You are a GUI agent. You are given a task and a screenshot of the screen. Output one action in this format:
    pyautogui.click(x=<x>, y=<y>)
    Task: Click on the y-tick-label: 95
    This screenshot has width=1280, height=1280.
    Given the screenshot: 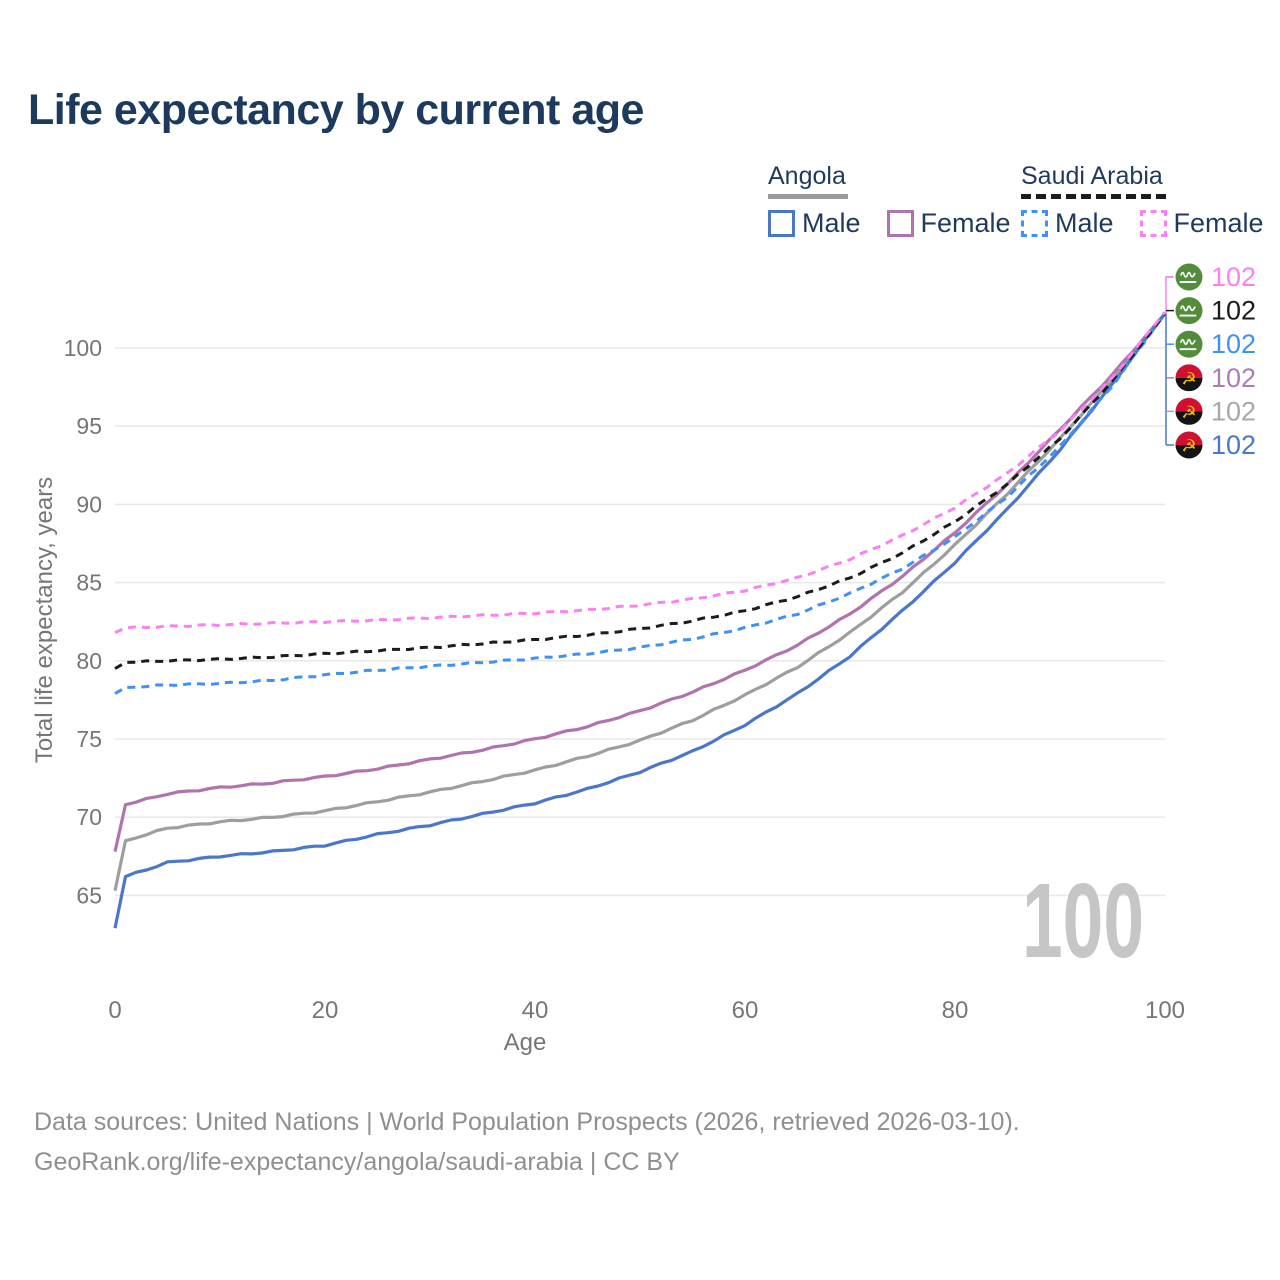 What is the action you would take?
    pyautogui.click(x=89, y=426)
    